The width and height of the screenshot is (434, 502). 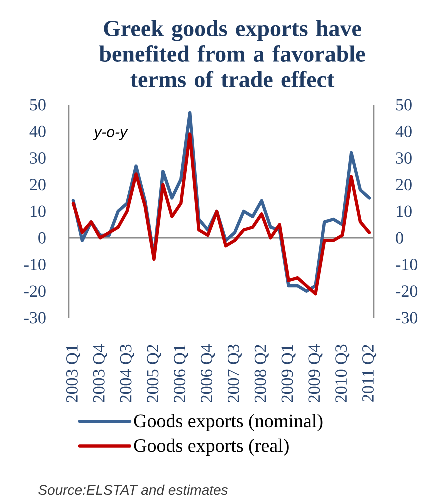 What do you see at coordinates (369, 373) in the screenshot?
I see `x-tick-label: 2011 Q2` at bounding box center [369, 373].